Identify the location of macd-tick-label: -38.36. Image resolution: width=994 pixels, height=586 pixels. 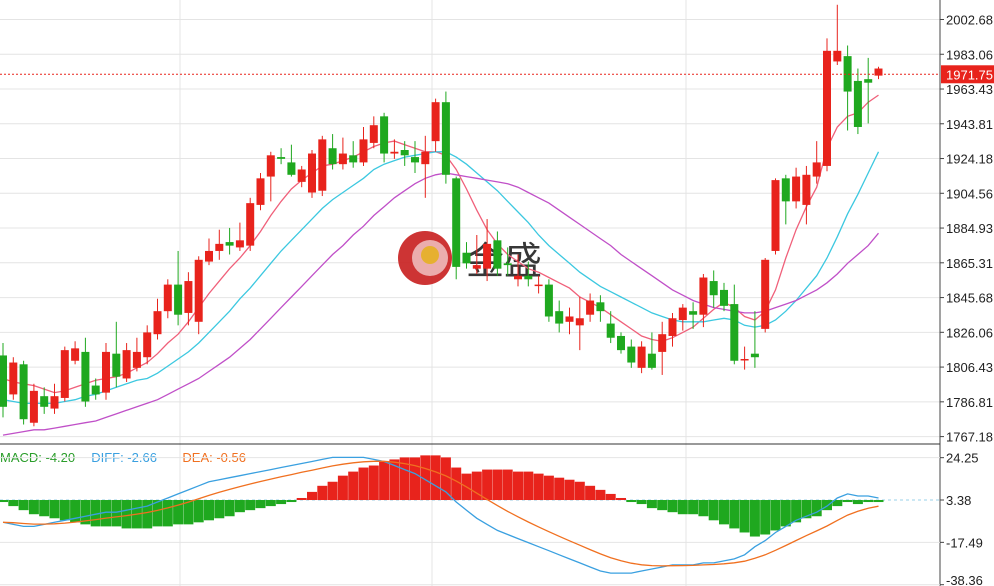
(964, 579).